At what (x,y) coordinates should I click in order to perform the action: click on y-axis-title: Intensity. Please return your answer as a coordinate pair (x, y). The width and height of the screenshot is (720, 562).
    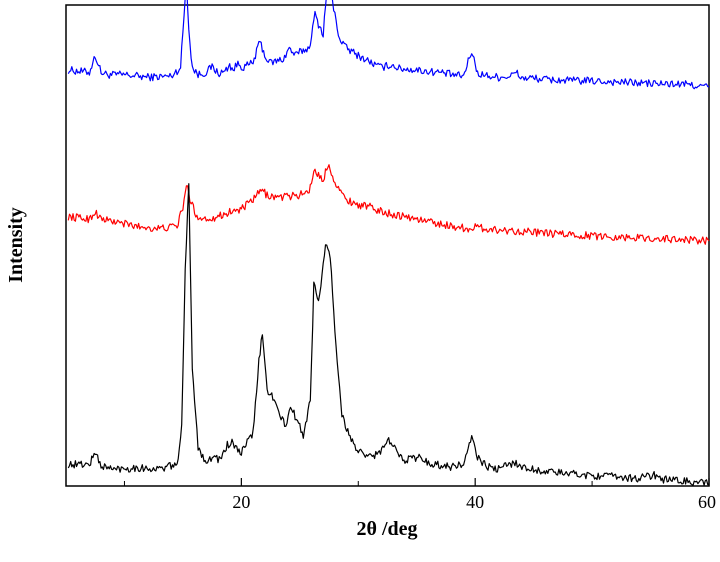
    Looking at the image, I should click on (16, 245).